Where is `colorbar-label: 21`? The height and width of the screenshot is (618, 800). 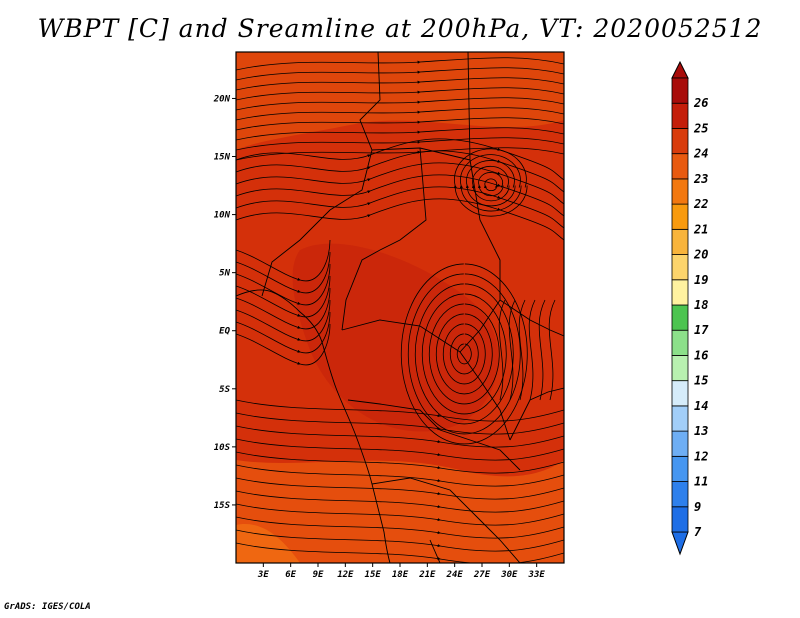
colorbar-label: 21 is located at coordinates (700, 229).